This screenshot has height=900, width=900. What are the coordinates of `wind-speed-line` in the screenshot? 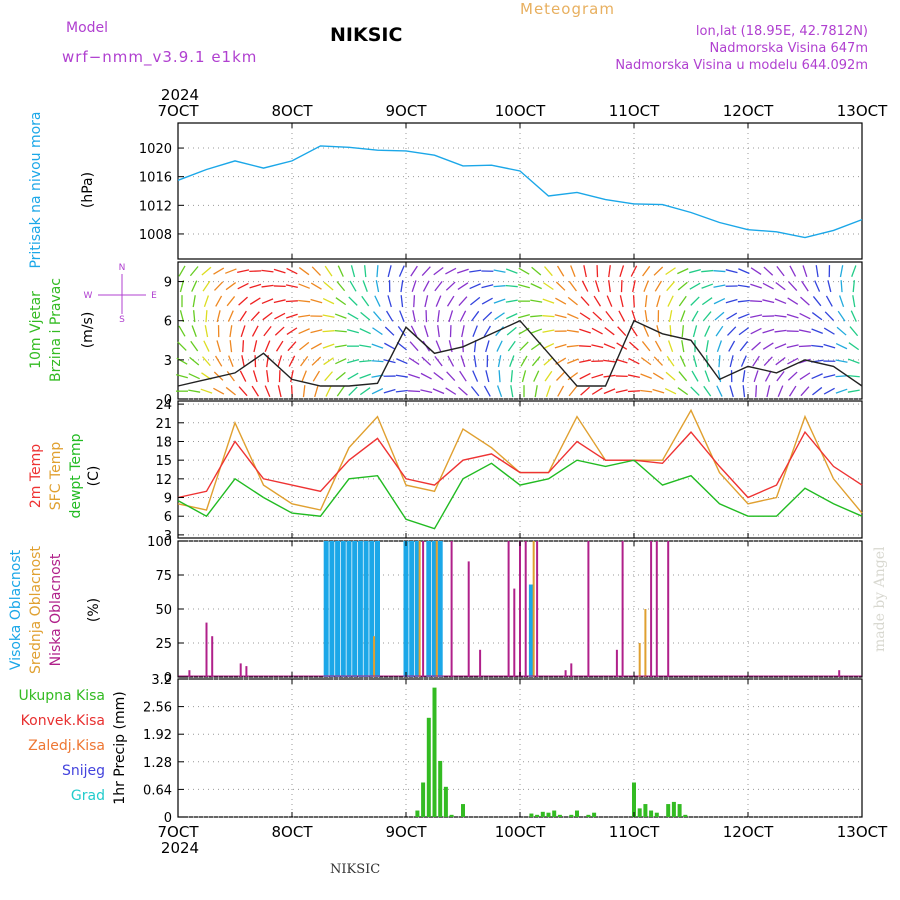 It's located at (520, 353).